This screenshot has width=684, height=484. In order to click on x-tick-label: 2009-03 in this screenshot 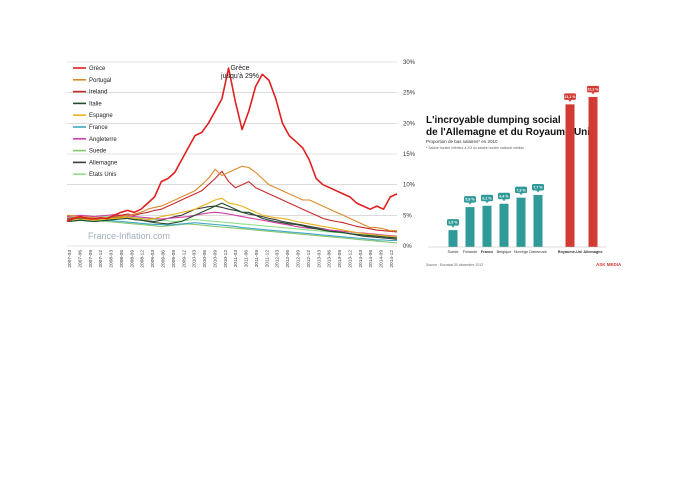, I will do `click(153, 259)`.